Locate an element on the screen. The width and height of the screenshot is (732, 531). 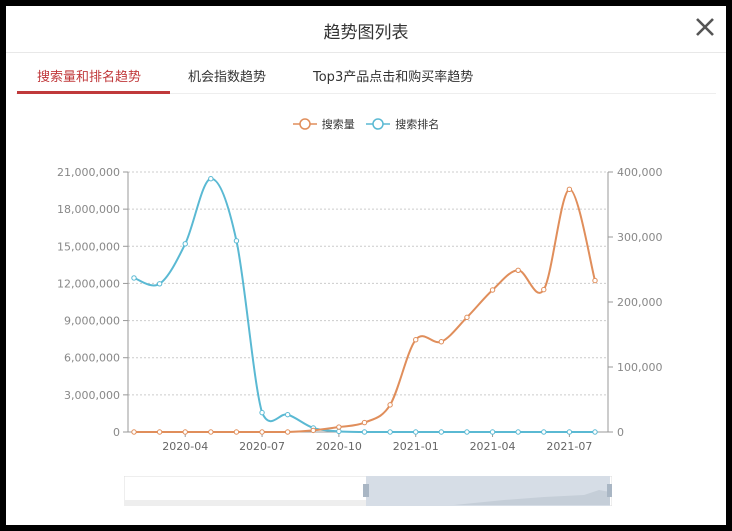
tab-opportunity-index: 机会指数趋势 is located at coordinates (227, 77).